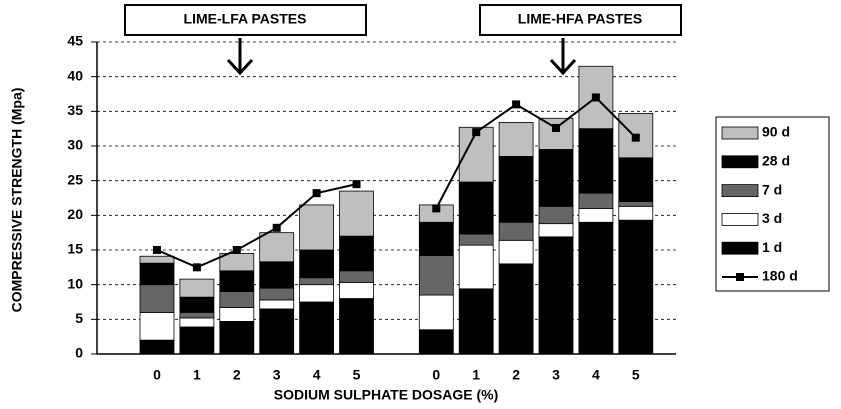 The image size is (841, 409). I want to click on legend-label: 1 d, so click(772, 247).